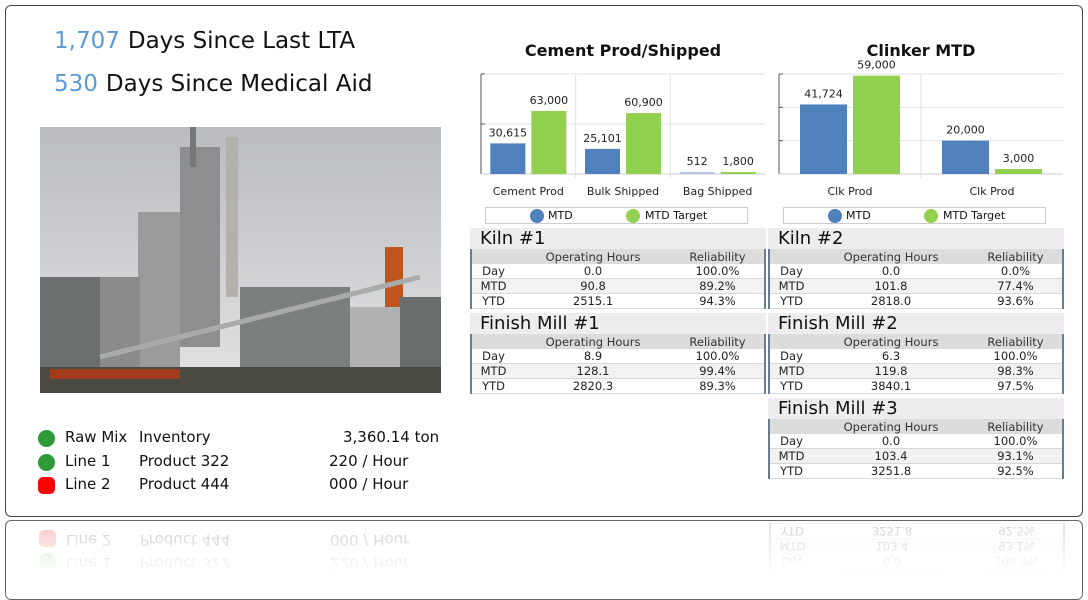 The width and height of the screenshot is (1088, 600). I want to click on data-label: 41,724, so click(823, 93).